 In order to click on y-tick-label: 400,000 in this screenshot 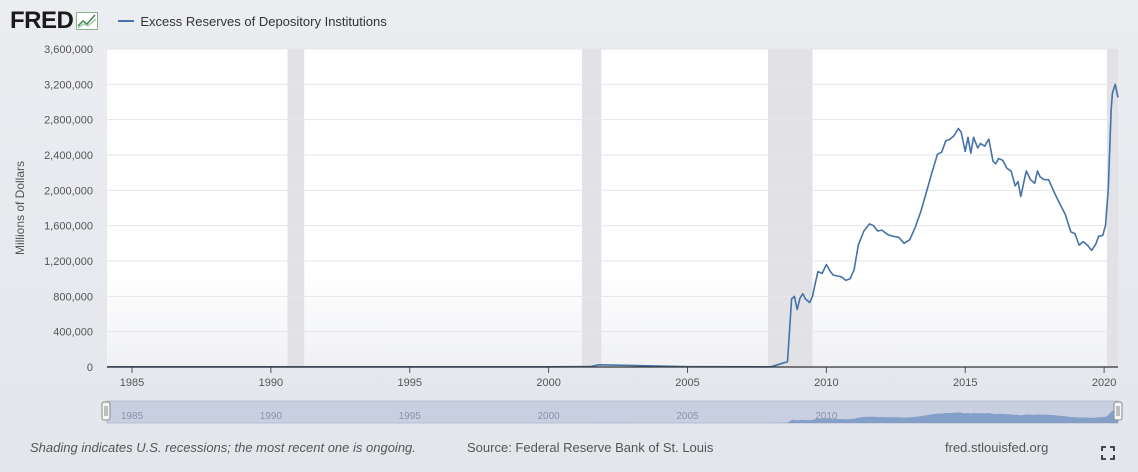, I will do `click(73, 333)`.